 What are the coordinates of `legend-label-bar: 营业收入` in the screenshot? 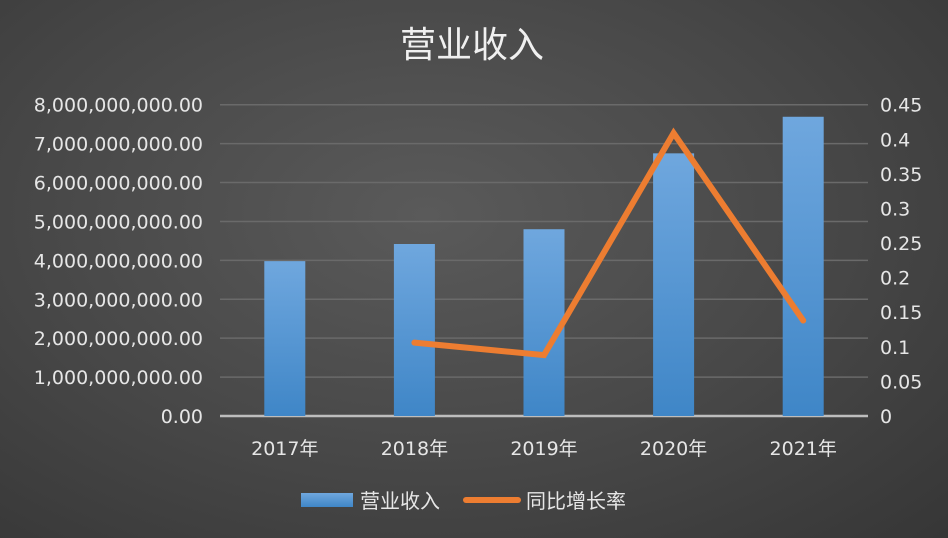 It's located at (400, 501).